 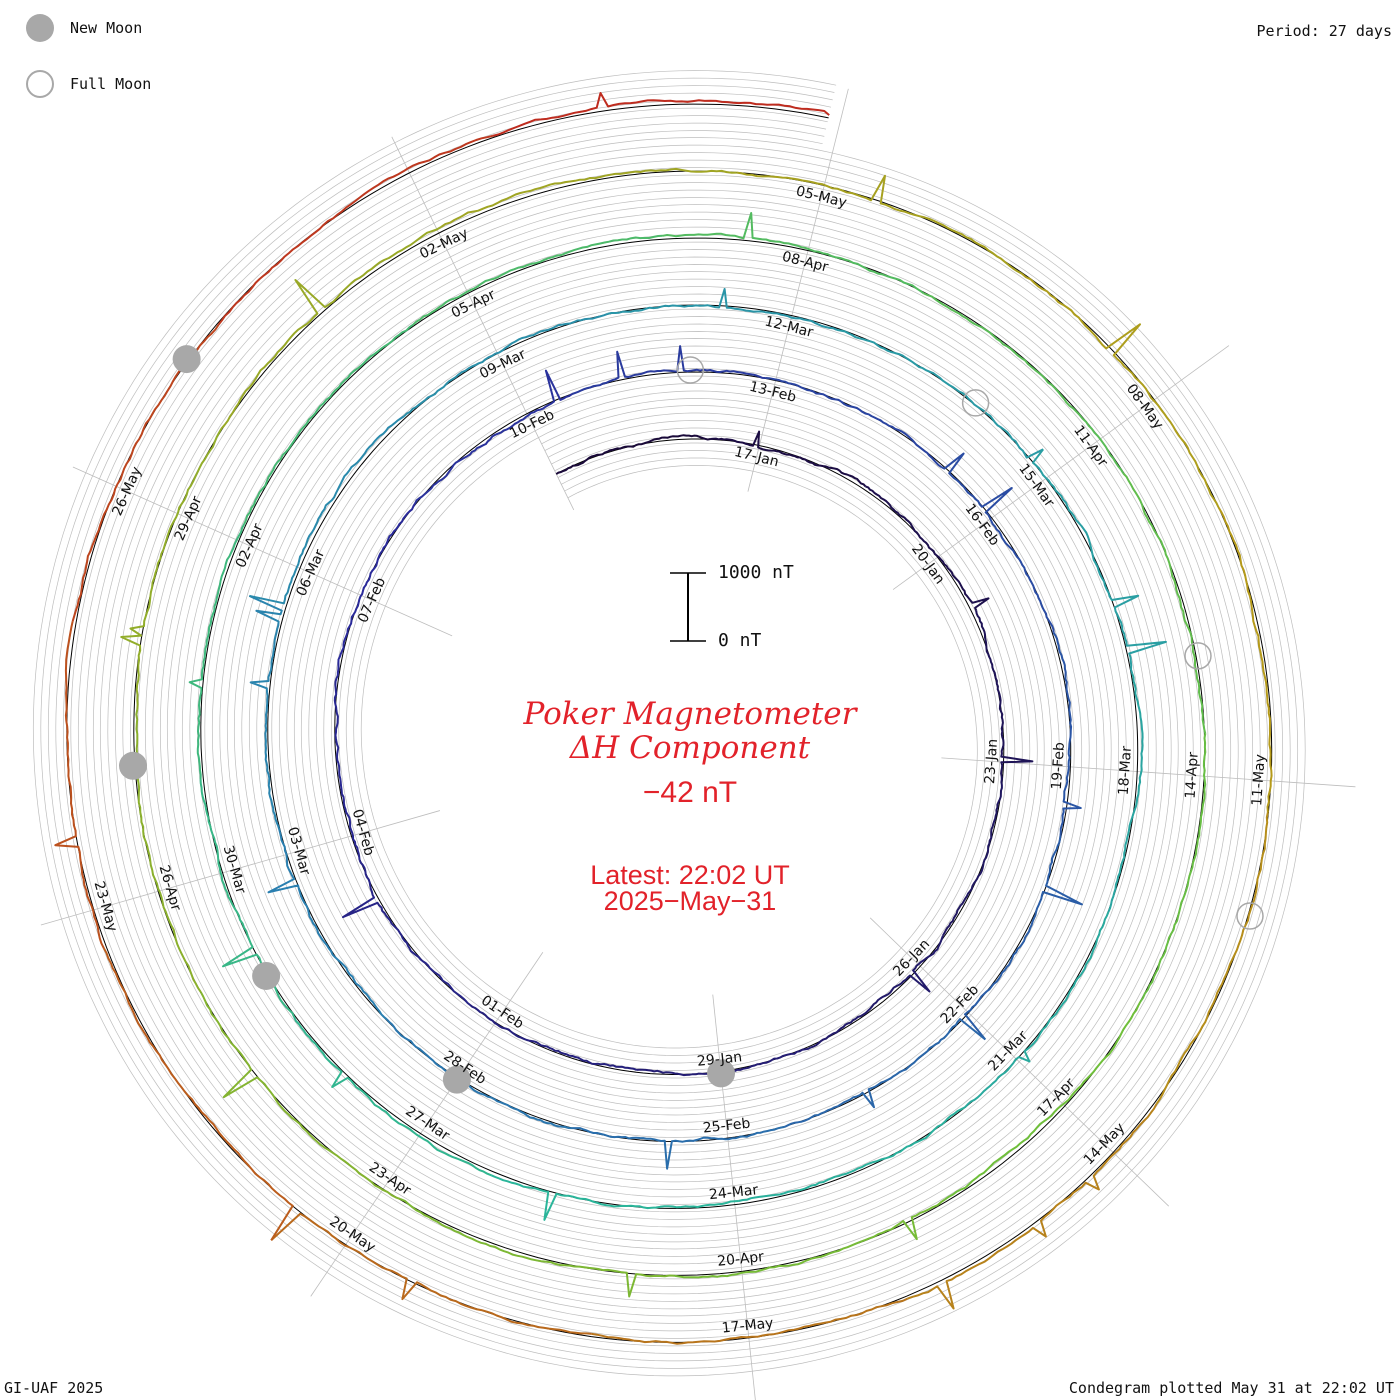 I want to click on credit-label: GI-UAF 2025, so click(x=54, y=1388).